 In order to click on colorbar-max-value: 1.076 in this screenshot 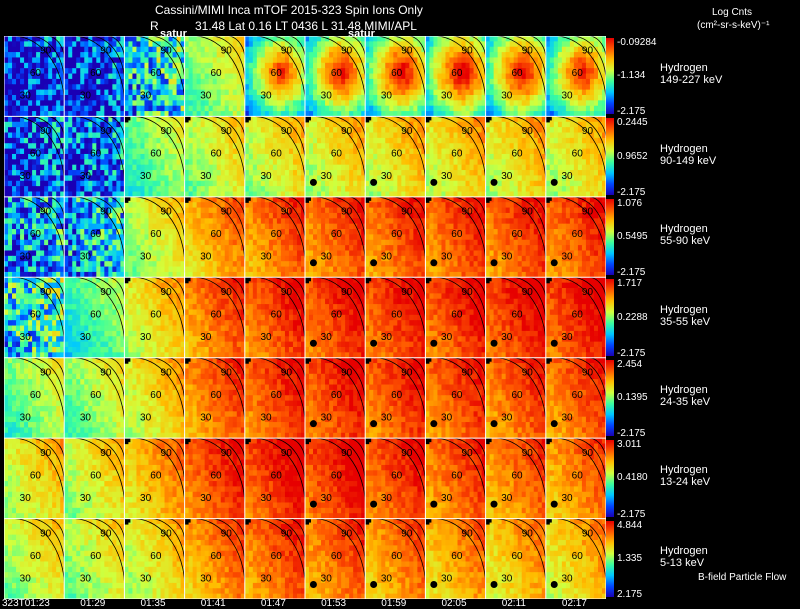, I will do `click(630, 203)`.